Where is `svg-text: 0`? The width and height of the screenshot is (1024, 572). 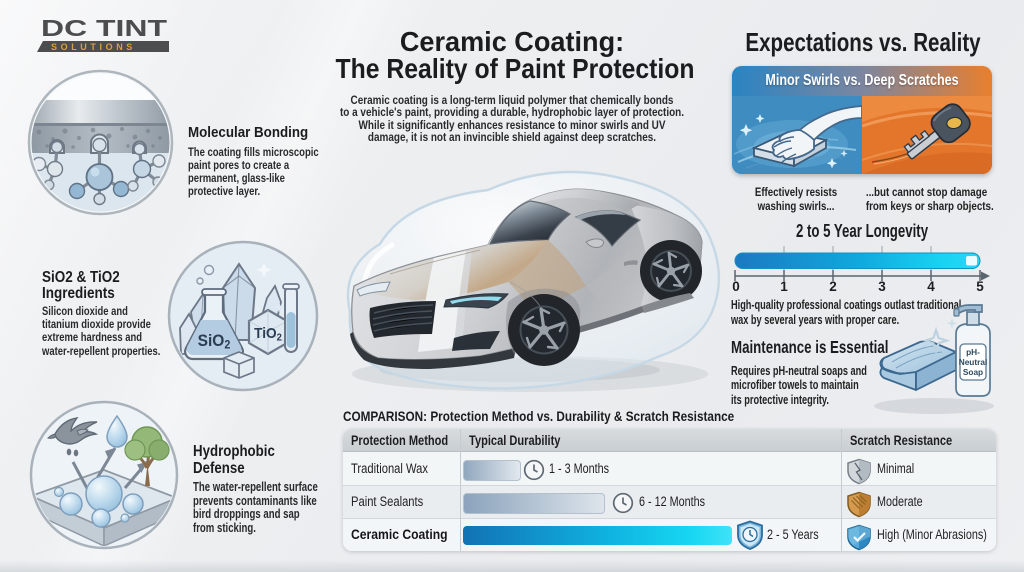
svg-text: 0 is located at coordinates (736, 286).